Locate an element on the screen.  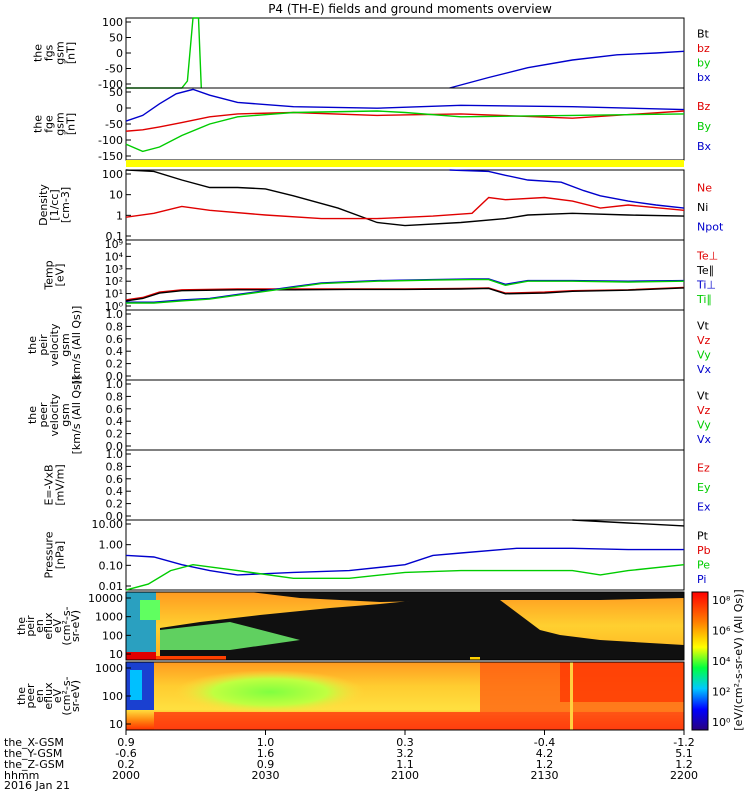
ephemeris-value: -0.4 is located at coordinates (544, 742).